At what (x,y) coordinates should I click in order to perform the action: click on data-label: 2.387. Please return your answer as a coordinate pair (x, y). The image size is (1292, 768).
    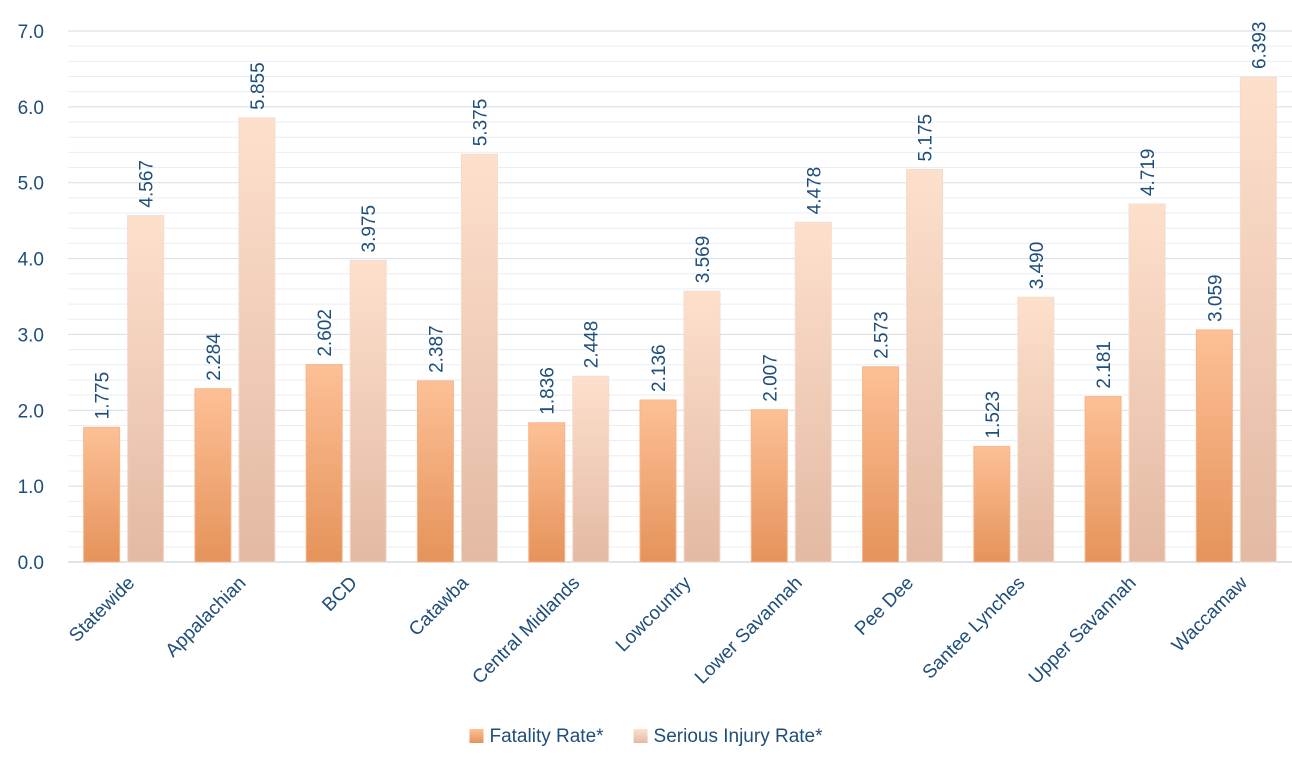
    Looking at the image, I should click on (436, 349).